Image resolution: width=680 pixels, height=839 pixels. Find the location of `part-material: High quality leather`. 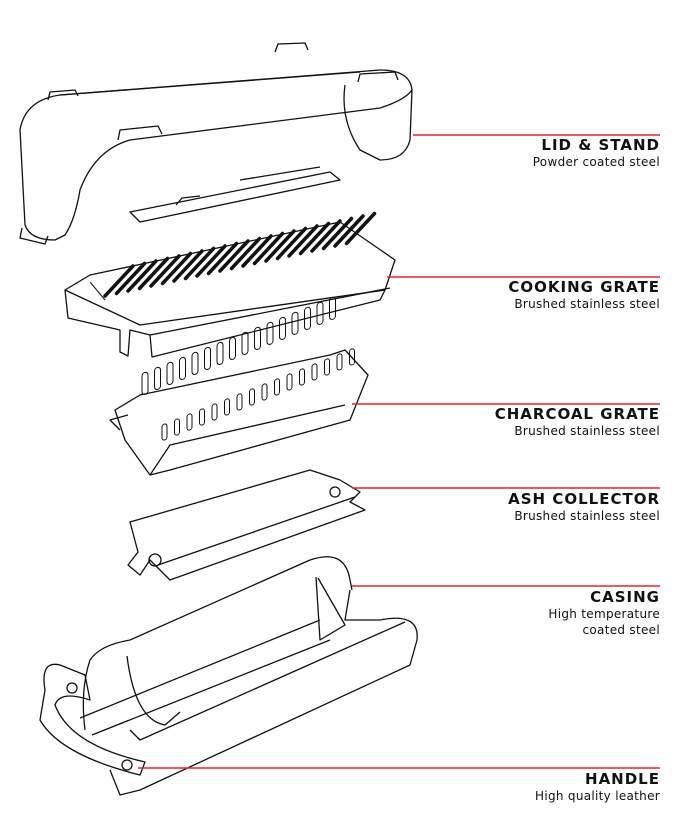

part-material: High quality leather is located at coordinates (597, 796).